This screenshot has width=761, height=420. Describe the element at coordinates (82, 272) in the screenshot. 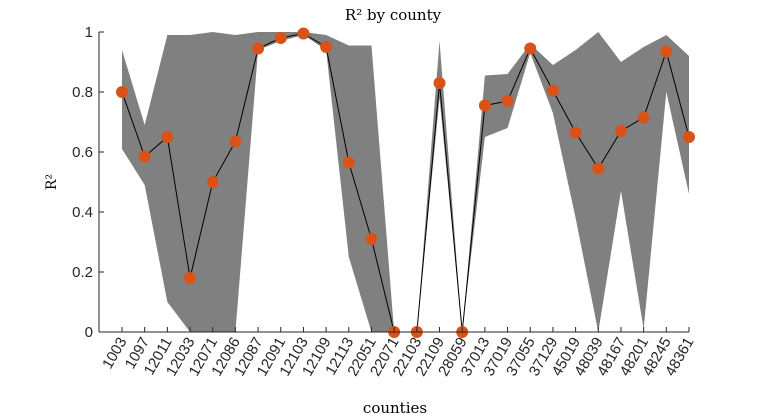

I see `y-tick-label: 0.2` at that location.